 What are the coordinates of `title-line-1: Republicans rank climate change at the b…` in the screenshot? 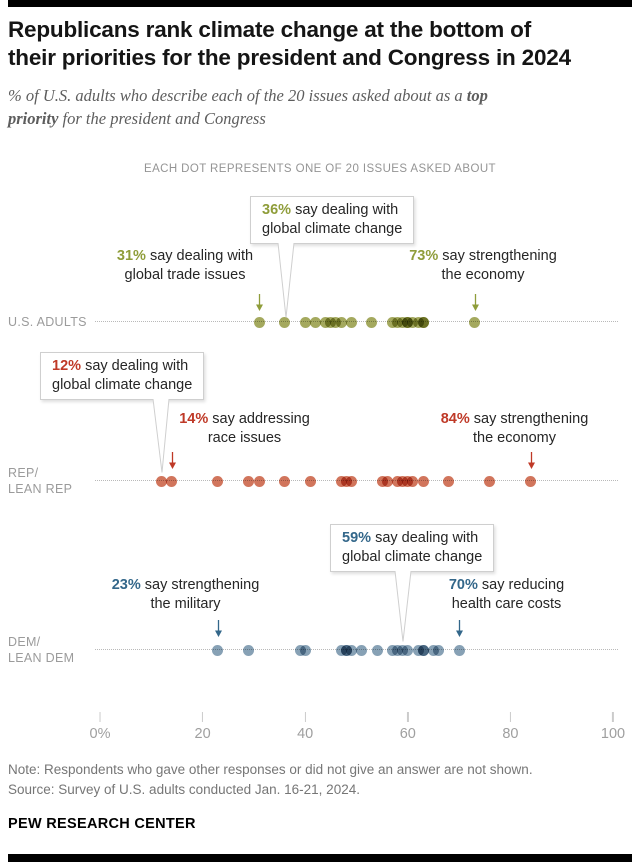 It's located at (269, 29).